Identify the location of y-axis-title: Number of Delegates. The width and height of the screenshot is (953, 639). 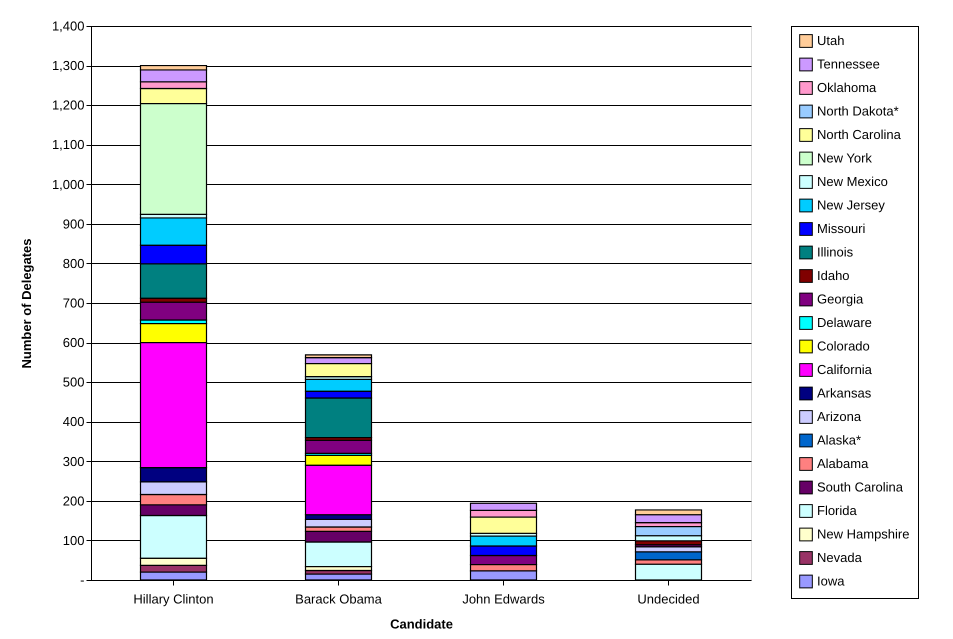
(26, 303).